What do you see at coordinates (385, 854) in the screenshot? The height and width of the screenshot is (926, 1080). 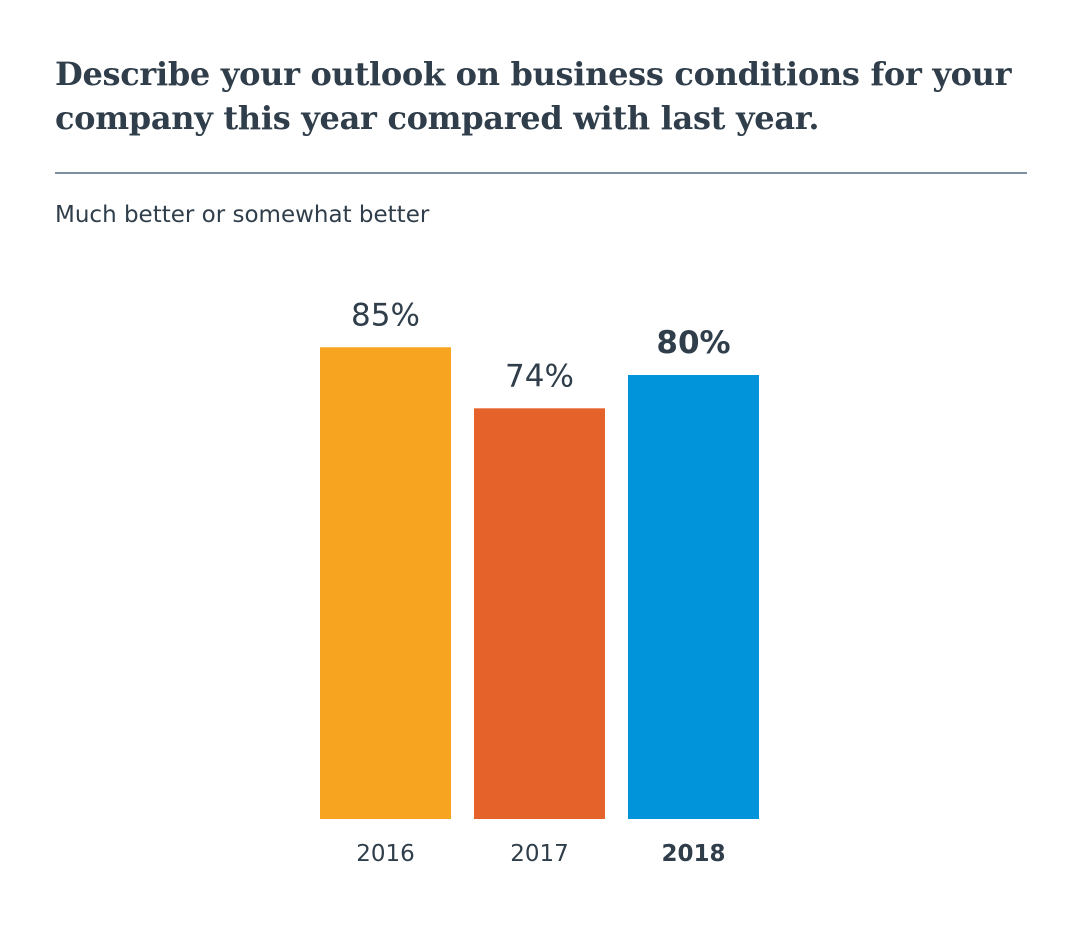 I see `x-tick-label-2016: 2016` at bounding box center [385, 854].